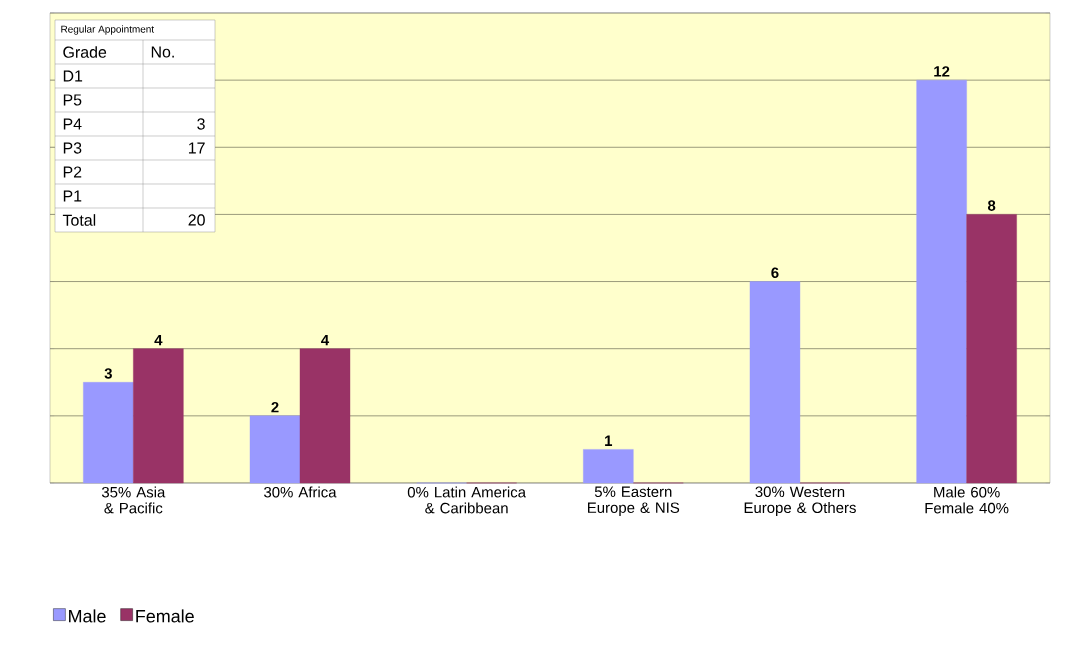 The height and width of the screenshot is (648, 1065). I want to click on text: Grade, so click(85, 52).